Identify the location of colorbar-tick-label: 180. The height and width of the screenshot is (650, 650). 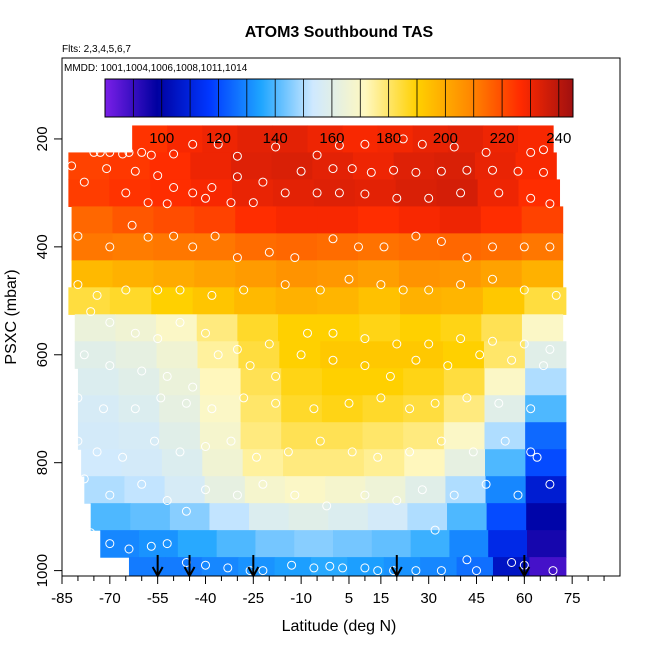
(388, 138).